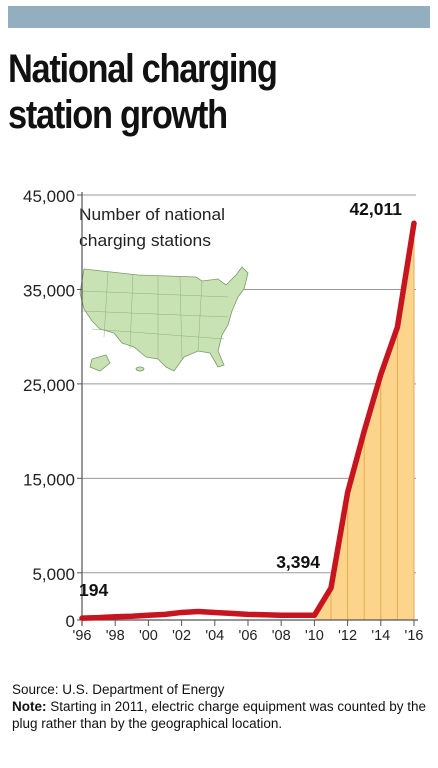 This screenshot has height=768, width=438. Describe the element at coordinates (375, 209) in the screenshot. I see `data-label: 42,011` at that location.